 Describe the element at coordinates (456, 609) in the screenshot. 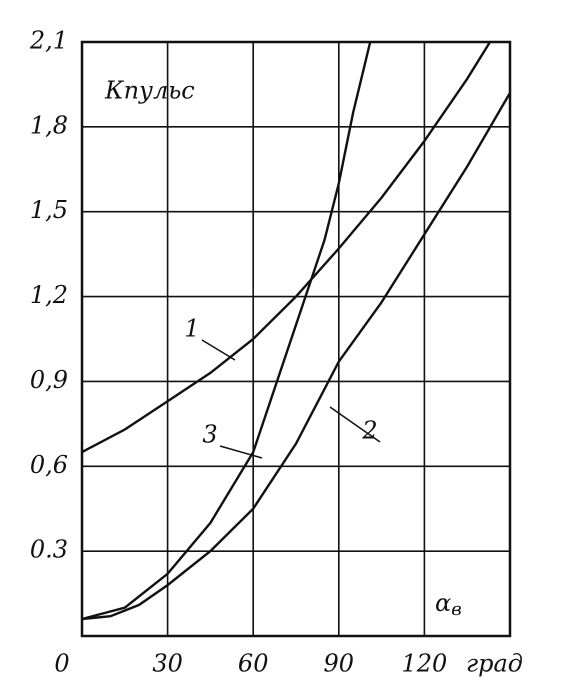

I see `x-axis-subscript: в` at that location.